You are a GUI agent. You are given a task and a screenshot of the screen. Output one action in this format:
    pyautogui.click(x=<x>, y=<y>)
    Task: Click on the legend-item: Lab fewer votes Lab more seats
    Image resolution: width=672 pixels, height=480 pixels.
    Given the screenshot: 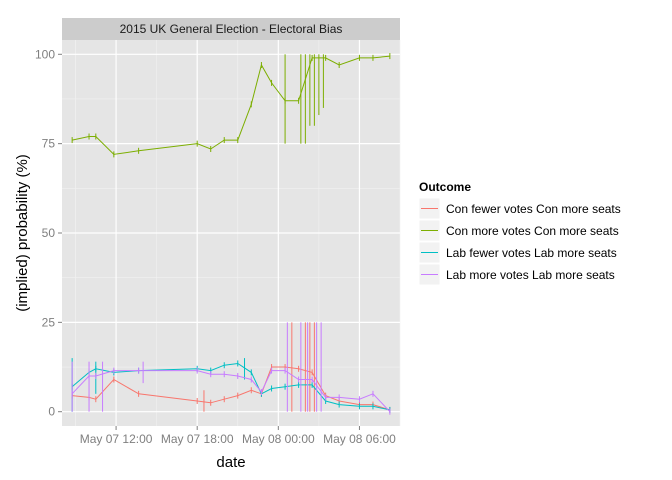 What is the action you would take?
    pyautogui.click(x=517, y=252)
    